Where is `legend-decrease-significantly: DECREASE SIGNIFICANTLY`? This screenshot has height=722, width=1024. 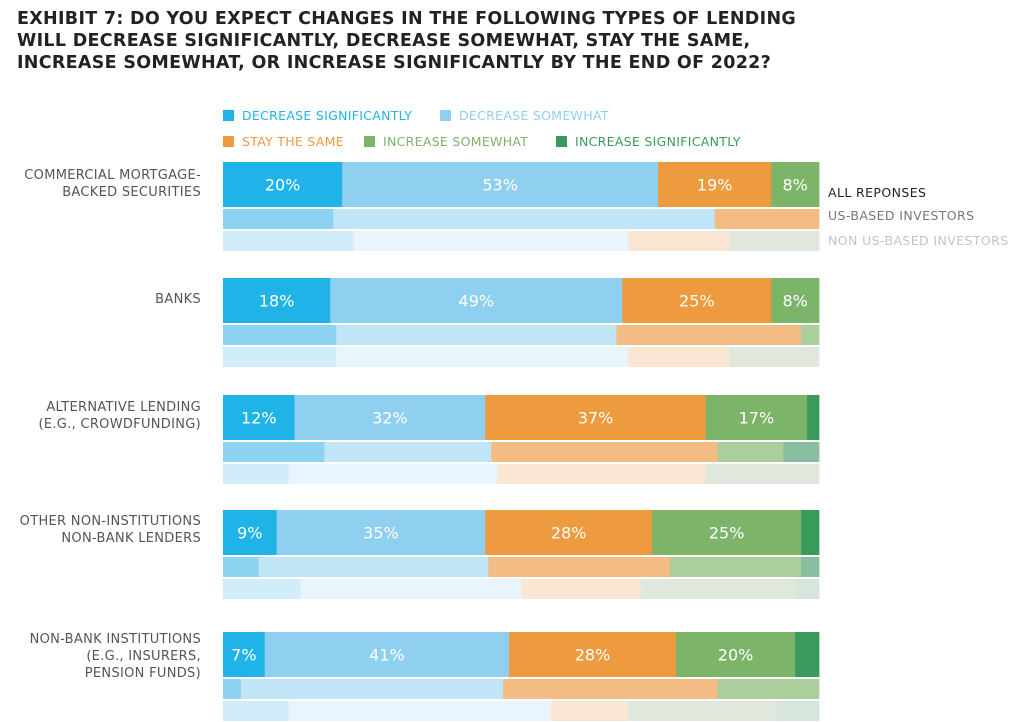
legend-decrease-significantly: DECREASE SIGNIFICANTLY is located at coordinates (317, 115).